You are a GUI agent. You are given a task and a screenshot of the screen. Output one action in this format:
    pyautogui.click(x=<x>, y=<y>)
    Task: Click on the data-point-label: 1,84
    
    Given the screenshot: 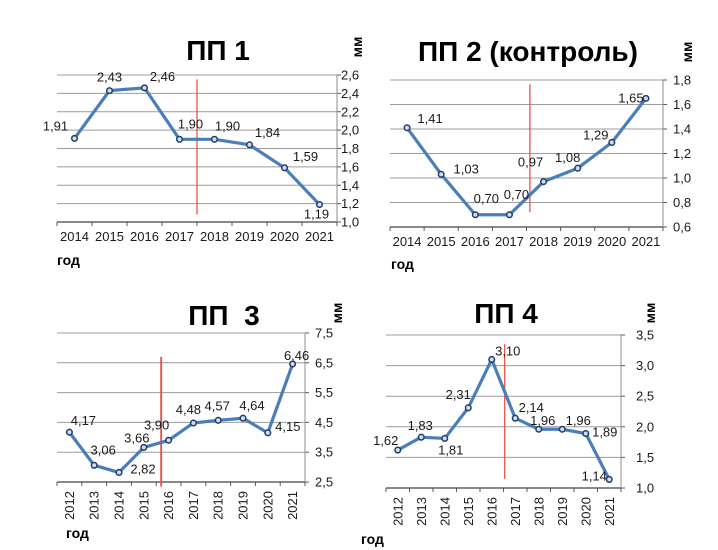 What is the action you would take?
    pyautogui.click(x=267, y=132)
    